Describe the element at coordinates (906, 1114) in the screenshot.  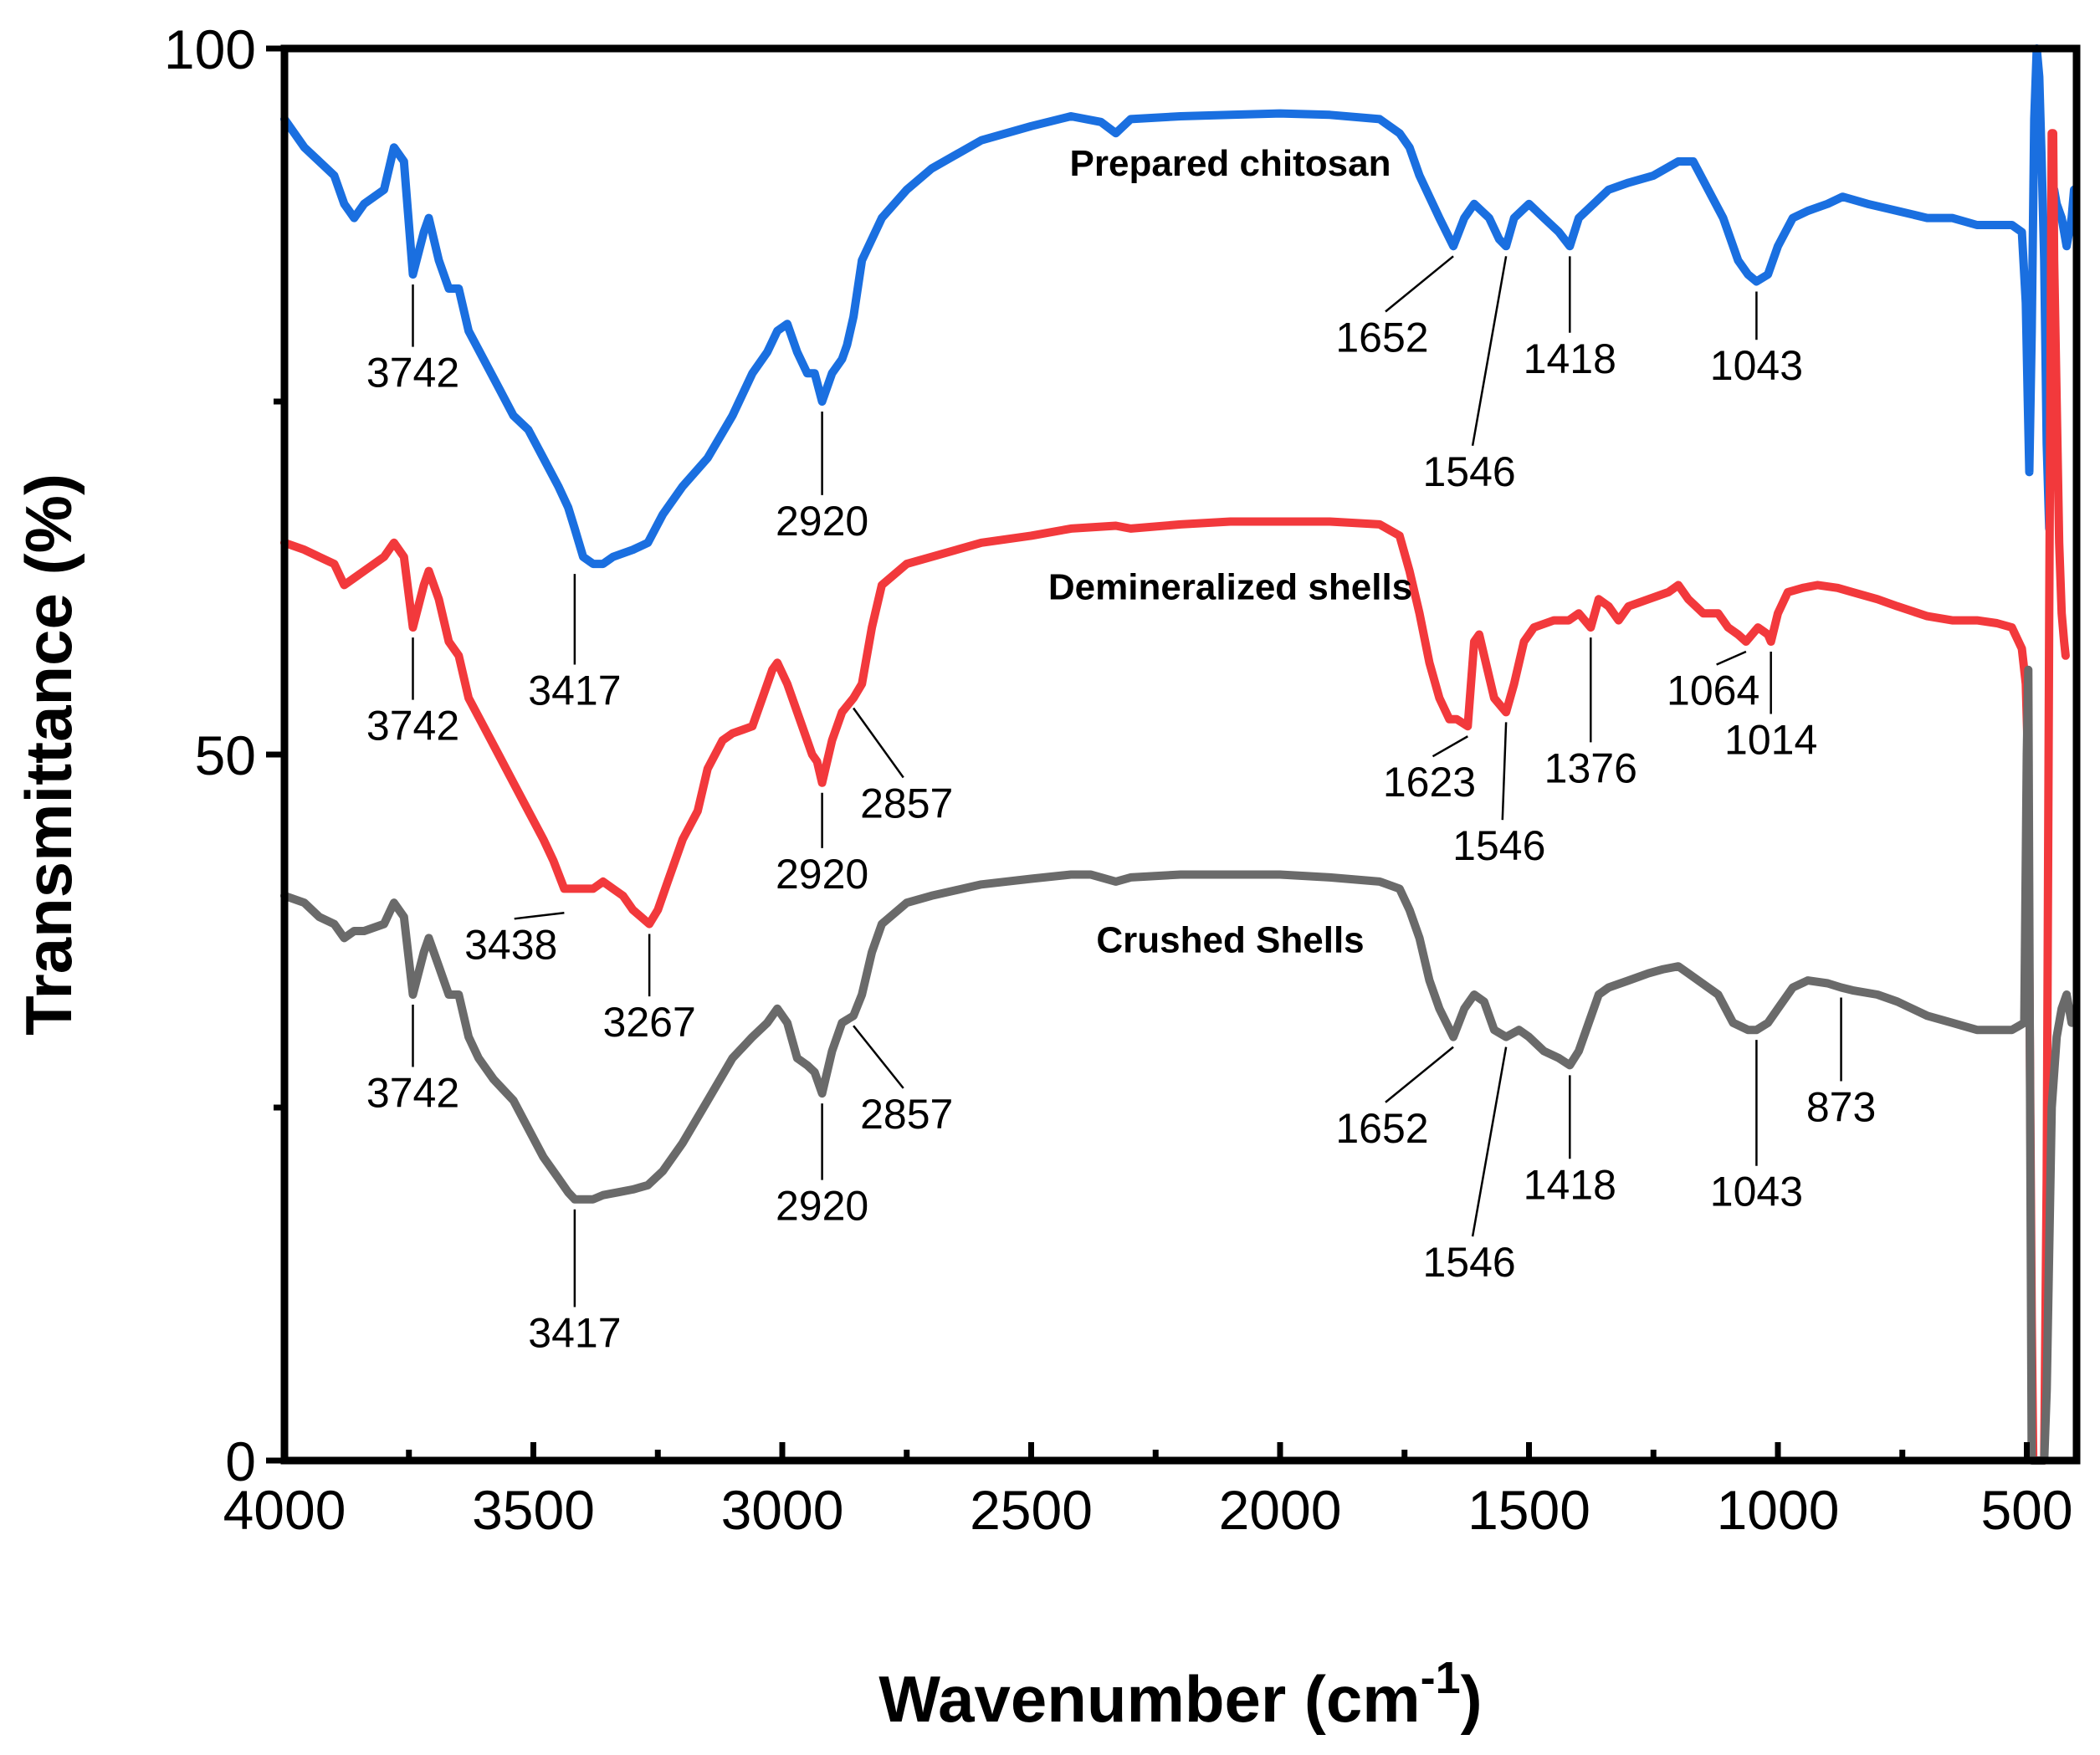
I see `peak-label-crushed-shells-2857: 2857` at that location.